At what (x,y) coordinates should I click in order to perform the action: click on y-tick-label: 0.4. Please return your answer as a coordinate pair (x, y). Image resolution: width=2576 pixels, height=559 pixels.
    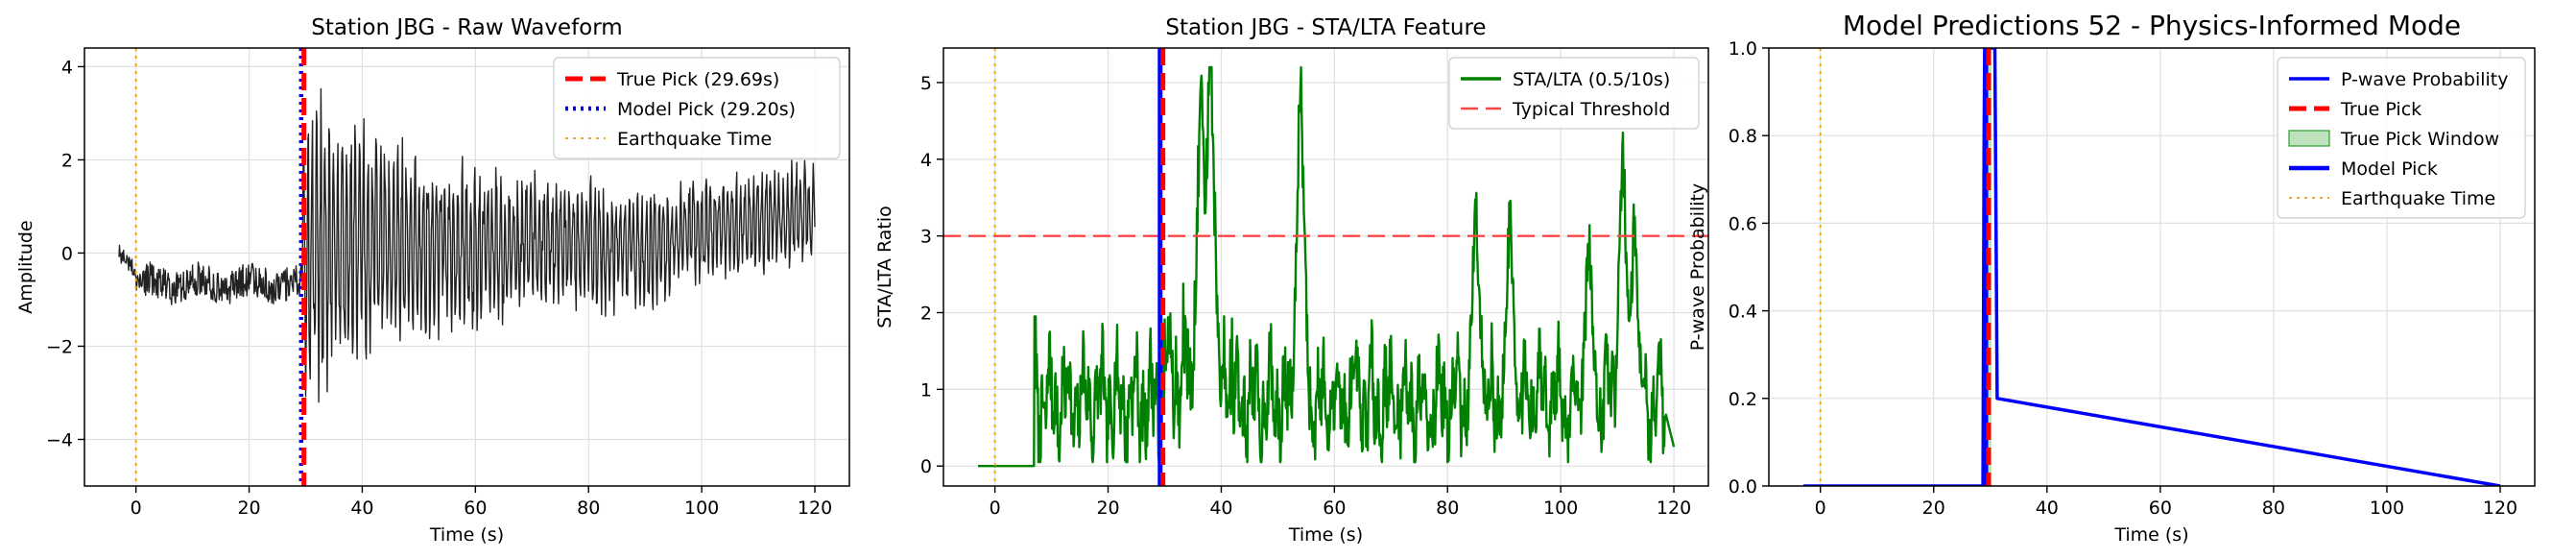
    Looking at the image, I should click on (1743, 312).